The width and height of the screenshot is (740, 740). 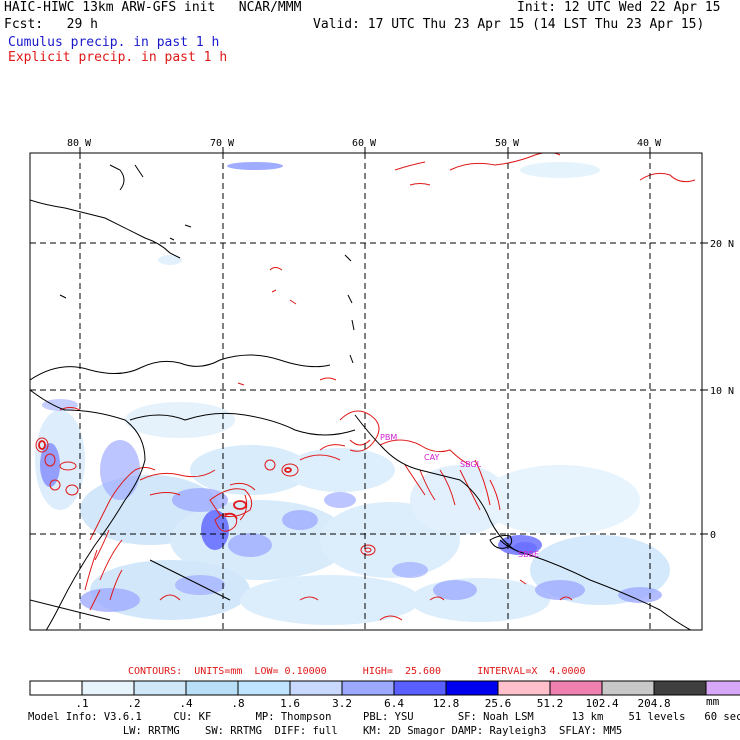 I want to click on legend-cumulus: Cumulus precip. in past 1 h, so click(x=114, y=42).